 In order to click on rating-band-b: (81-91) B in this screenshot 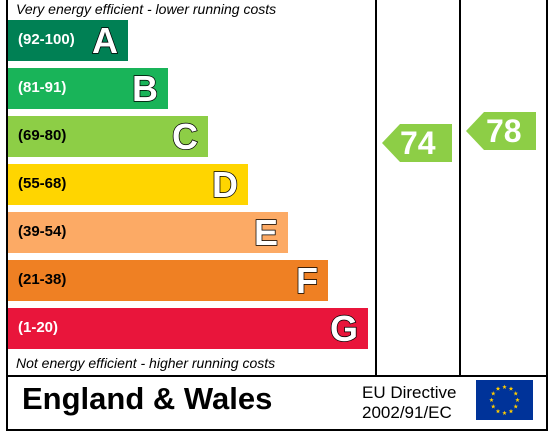, I will do `click(88, 88)`.